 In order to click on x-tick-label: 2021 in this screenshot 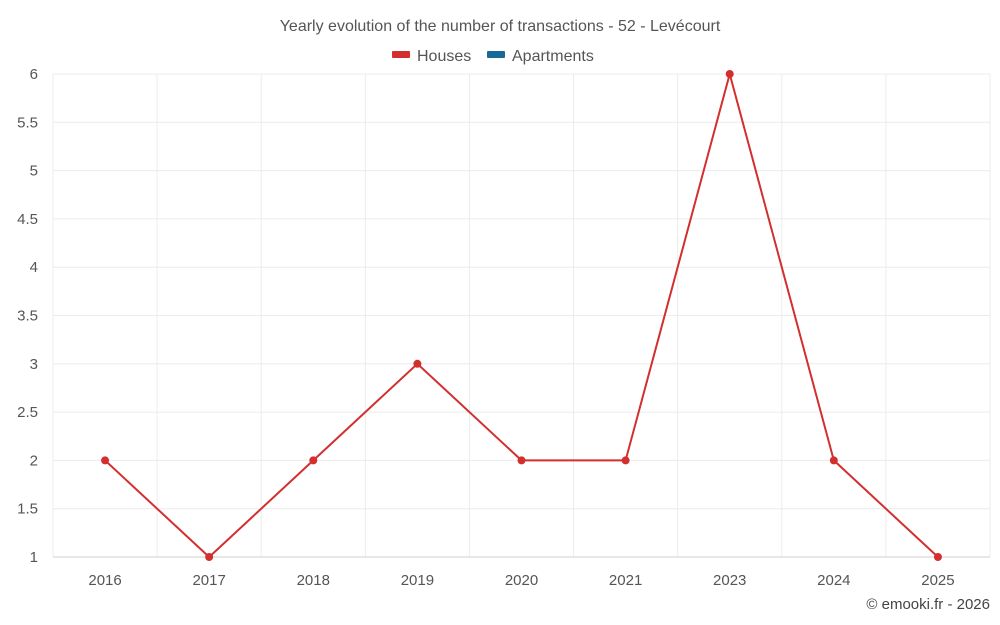, I will do `click(625, 580)`.